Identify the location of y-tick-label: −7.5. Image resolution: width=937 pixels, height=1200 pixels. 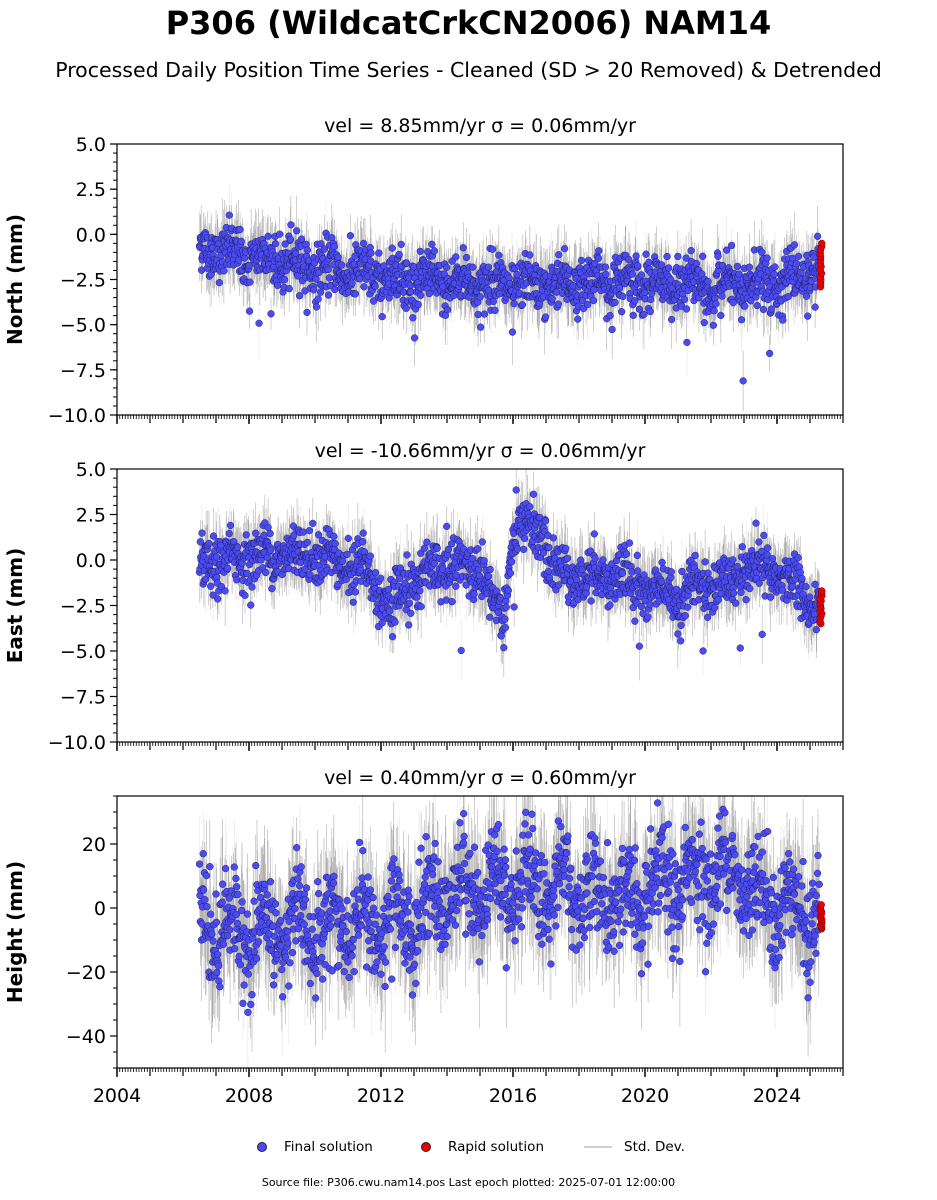
(83, 698).